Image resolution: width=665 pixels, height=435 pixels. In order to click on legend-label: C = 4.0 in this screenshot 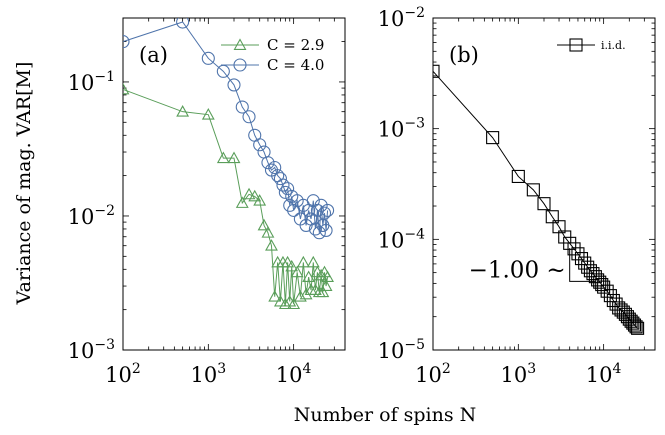, I will do `click(295, 65)`.